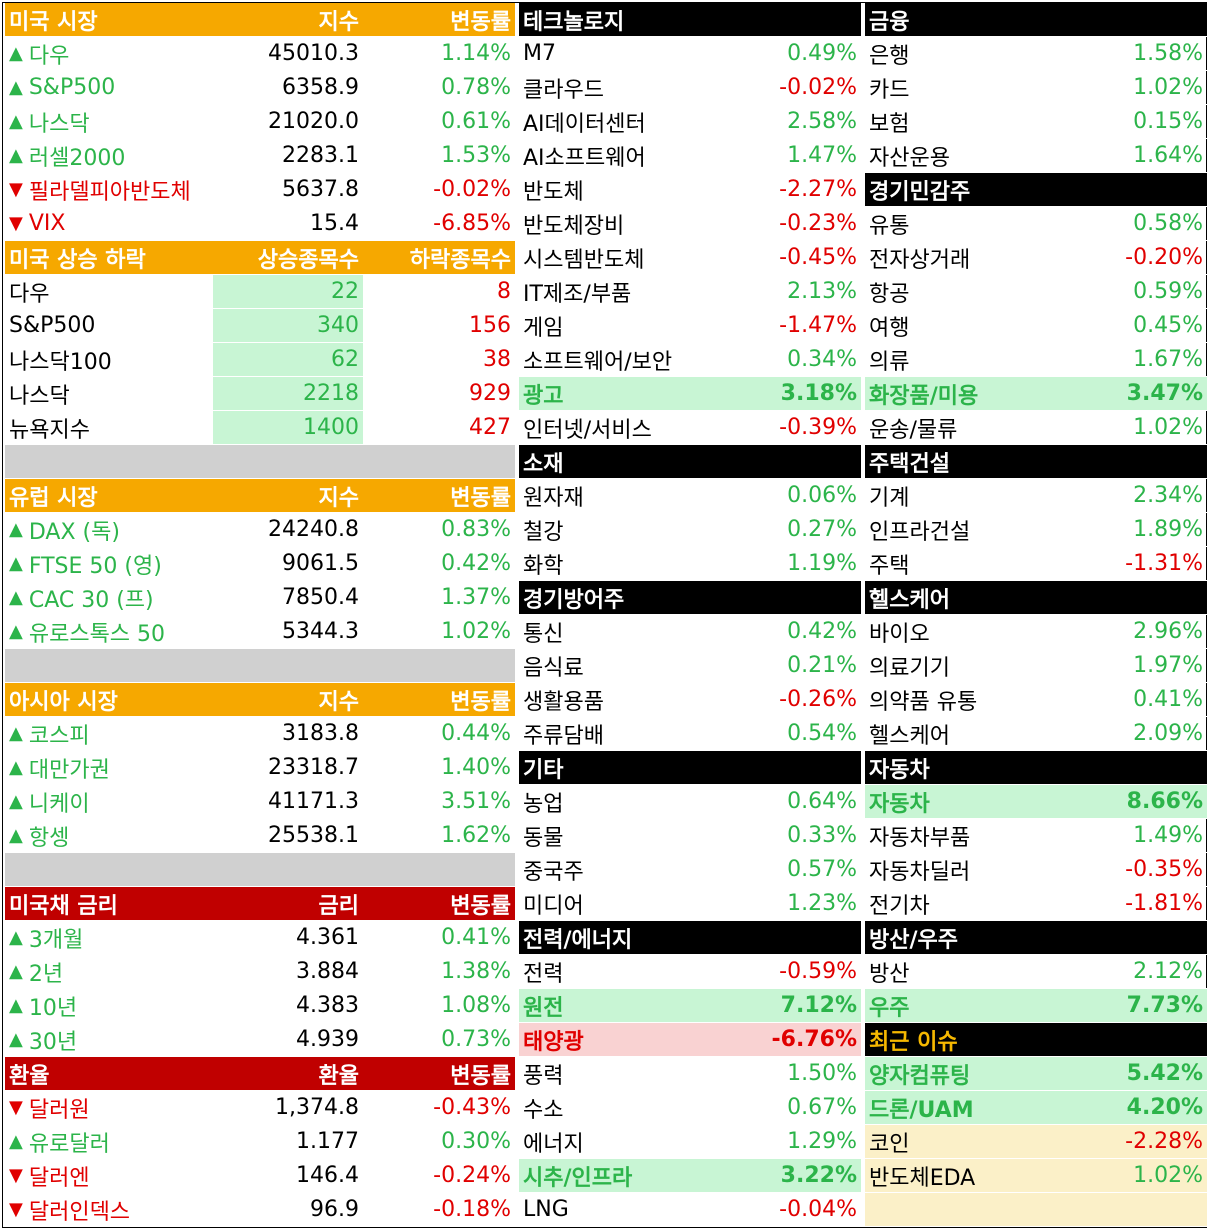  What do you see at coordinates (60, 362) in the screenshot?
I see `us-breadth-name: 나스닥100` at bounding box center [60, 362].